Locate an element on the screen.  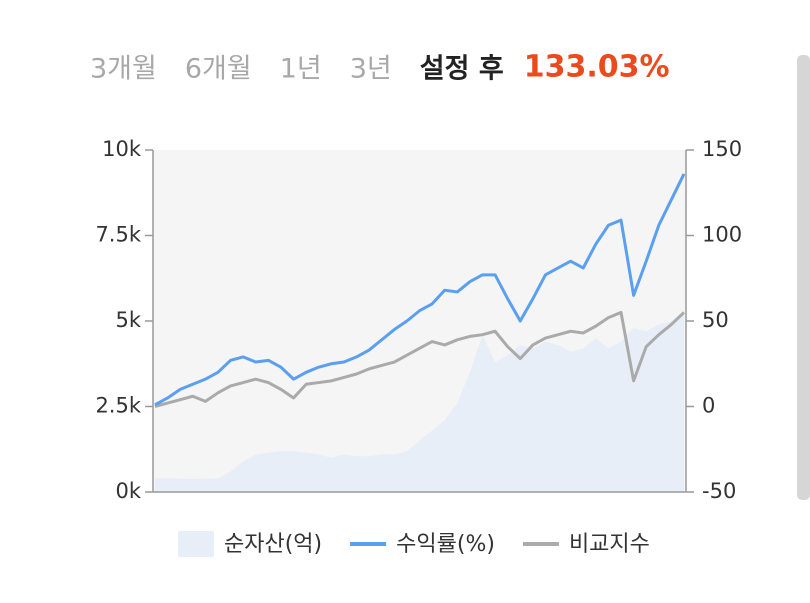
y-tick-label: 10k is located at coordinates (122, 149).